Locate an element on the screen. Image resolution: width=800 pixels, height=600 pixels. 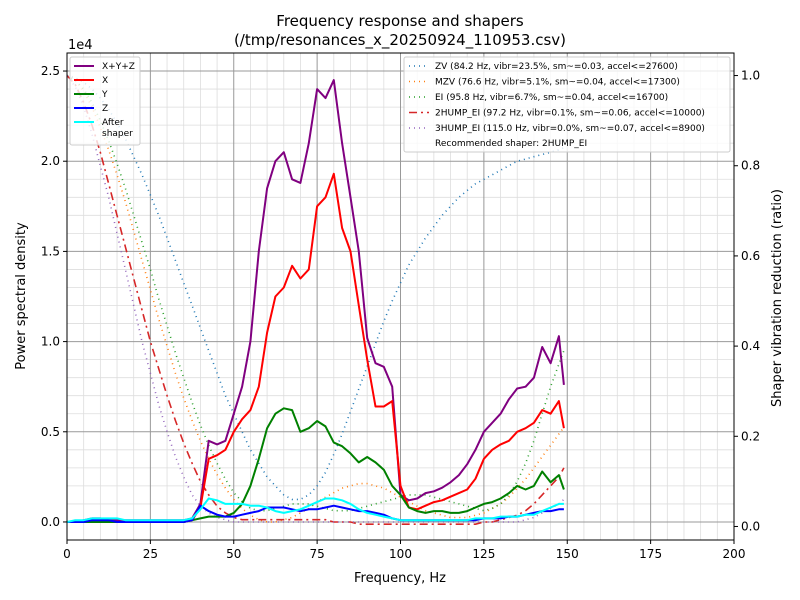
series-line-after is located at coordinates (315, 510).